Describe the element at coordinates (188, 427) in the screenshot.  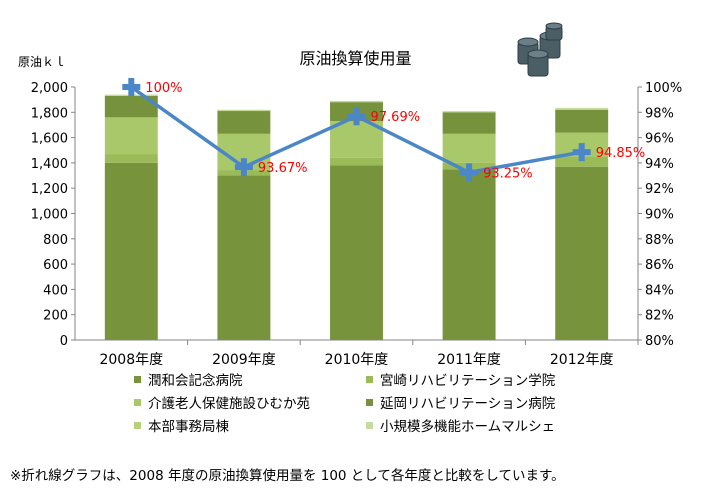
I see `legend-label: 本部事務局棟` at that location.